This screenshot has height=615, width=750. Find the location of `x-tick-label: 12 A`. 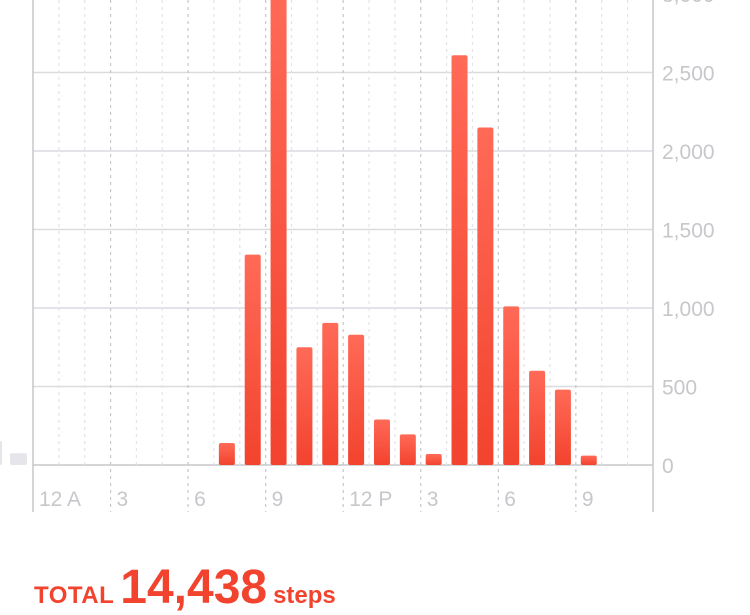

x-tick-label: 12 A is located at coordinates (60, 499).